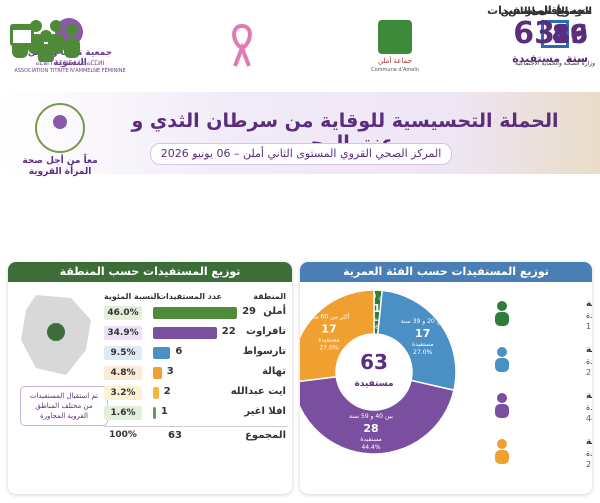 This screenshot has height=503, width=600. I want to click on legend-category: بين 20 و 39 سنة, so click(589, 350).